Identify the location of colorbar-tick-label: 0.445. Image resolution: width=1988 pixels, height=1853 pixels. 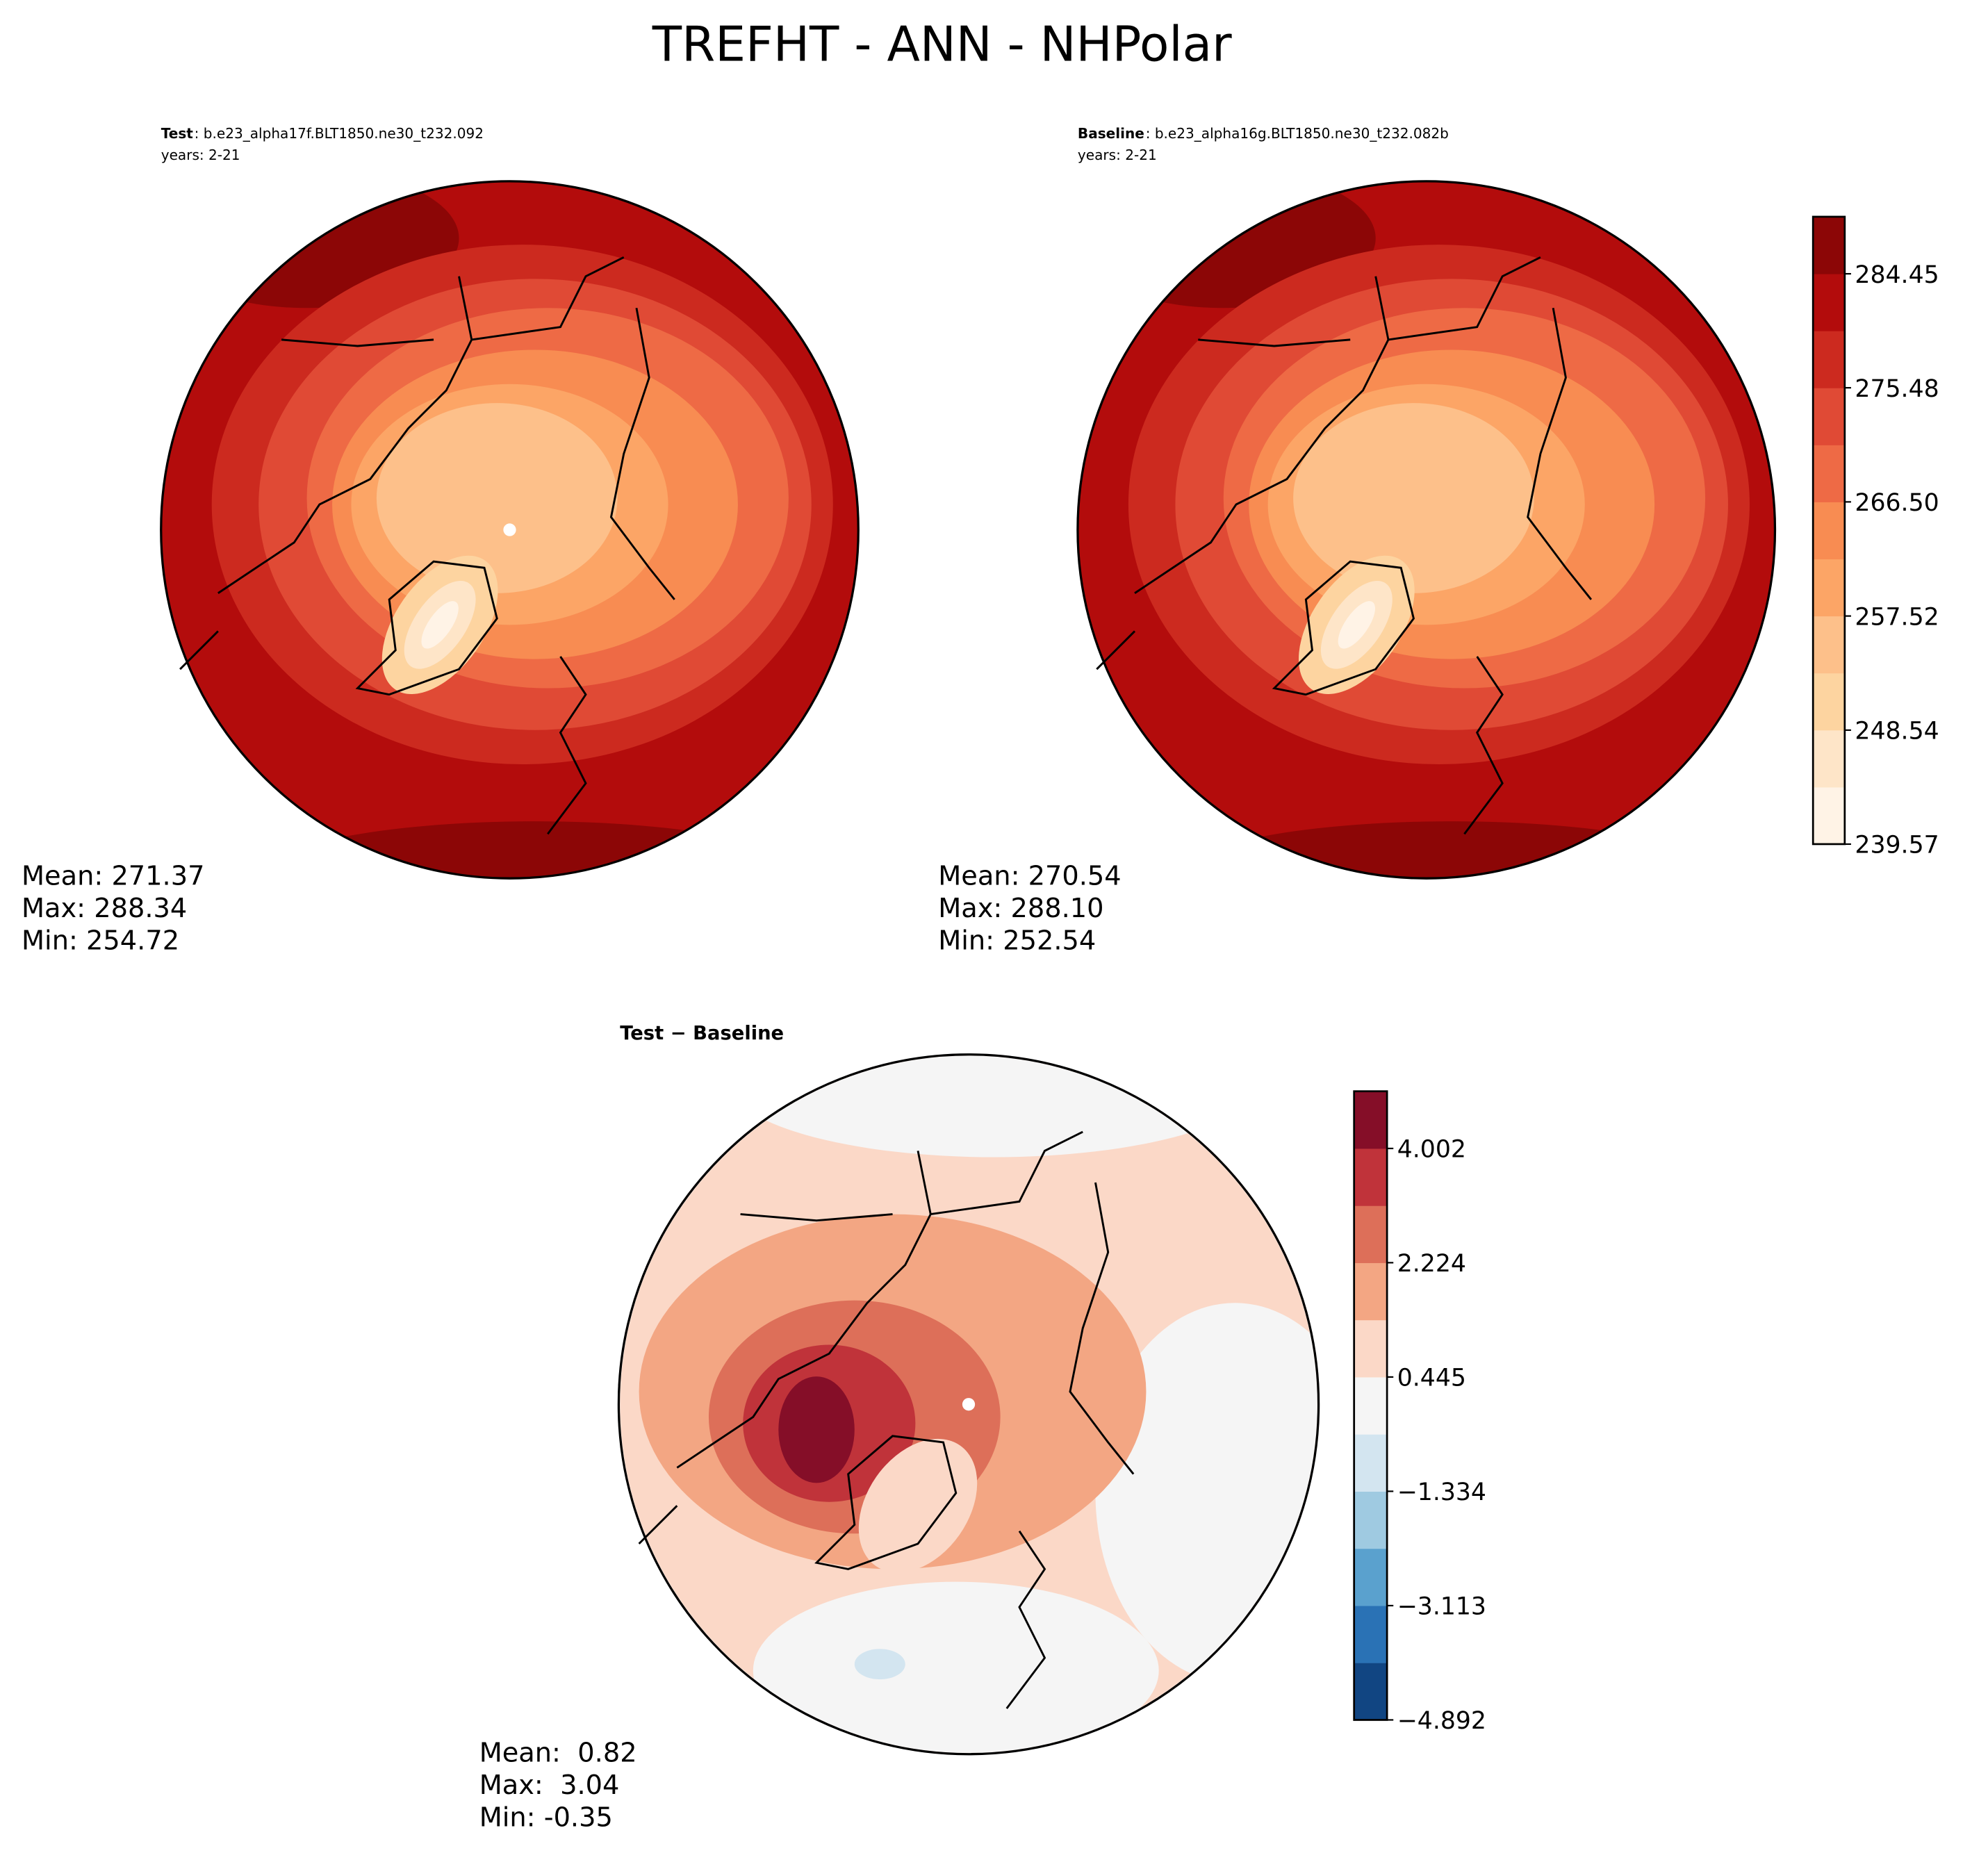
(1431, 1378).